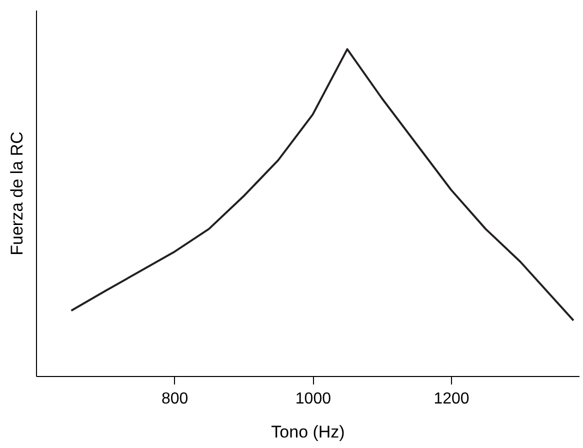 The image size is (583, 448). I want to click on x-tick-label: 1200, so click(452, 399).